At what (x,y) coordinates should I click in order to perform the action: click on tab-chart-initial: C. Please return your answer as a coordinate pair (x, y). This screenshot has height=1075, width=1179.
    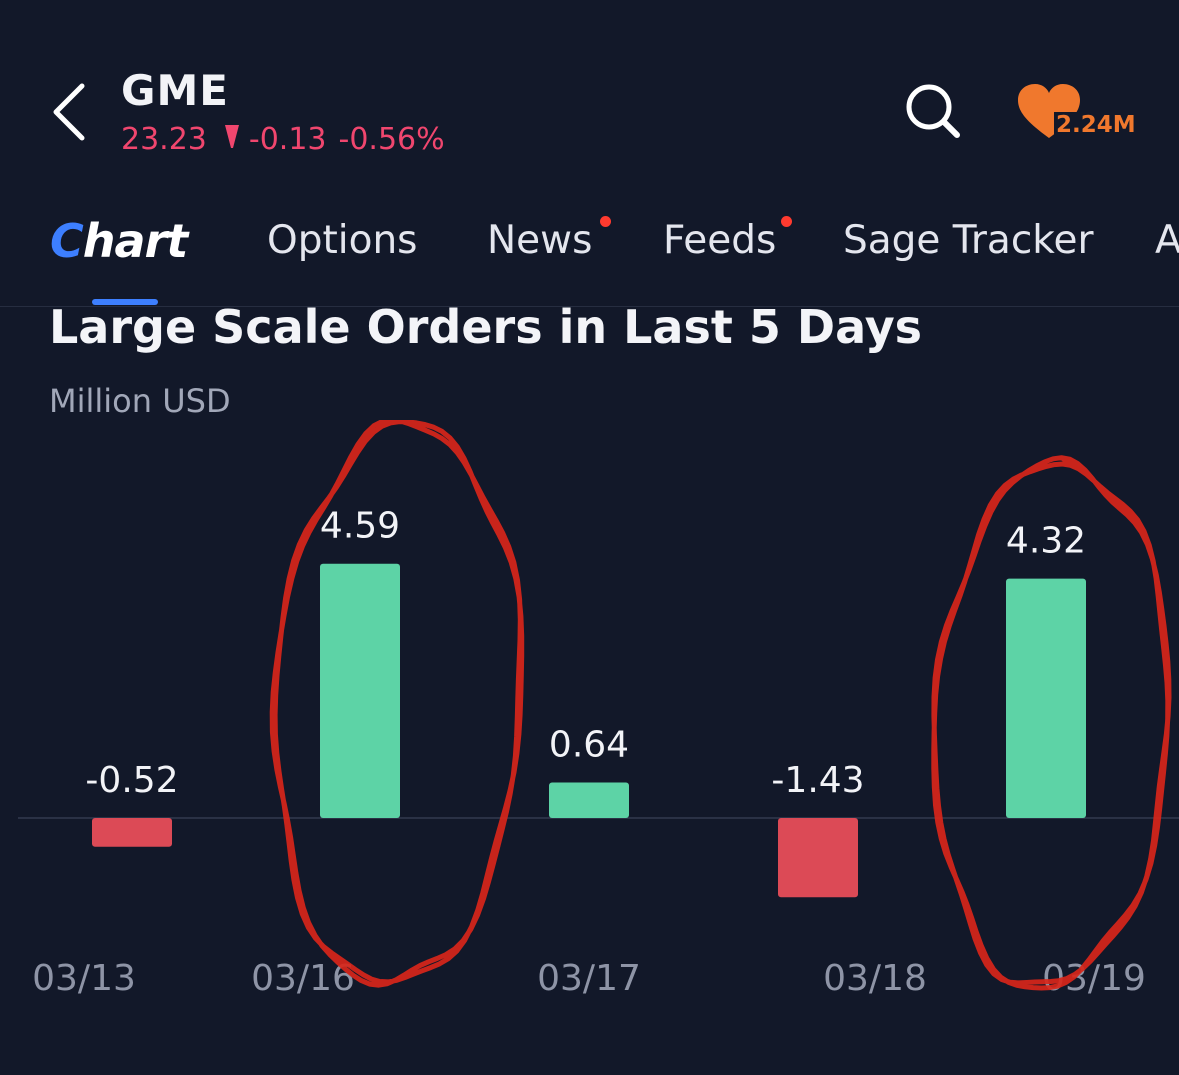
    Looking at the image, I should click on (67, 241).